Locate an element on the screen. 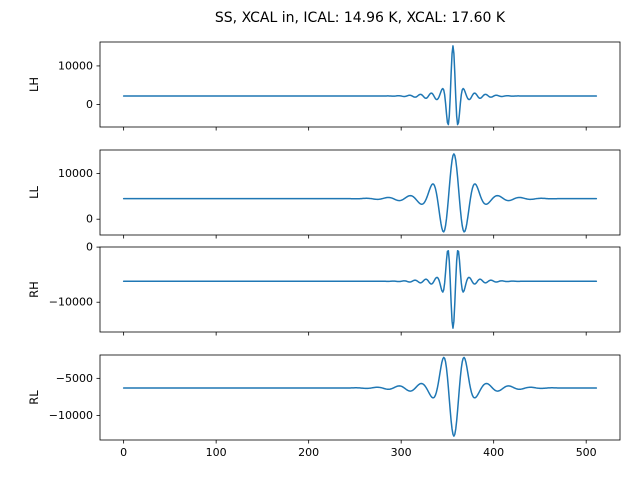  y-axis-label: RL is located at coordinates (34, 397).